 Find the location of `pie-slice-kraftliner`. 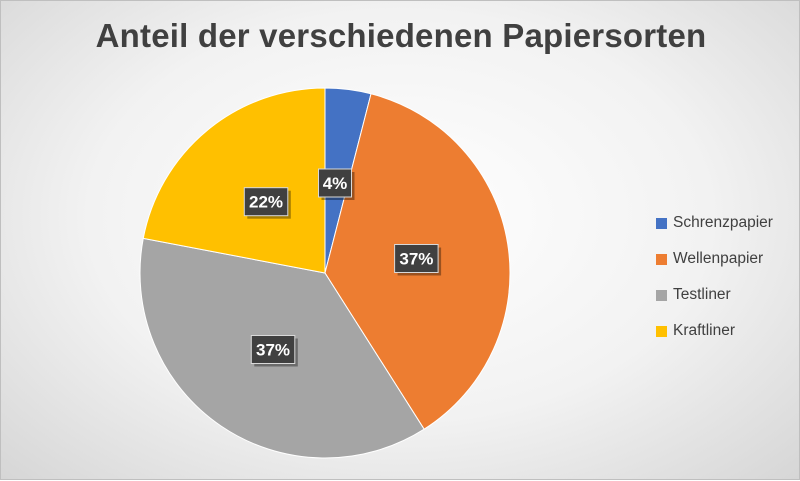

pie-slice-kraftliner is located at coordinates (234, 180).